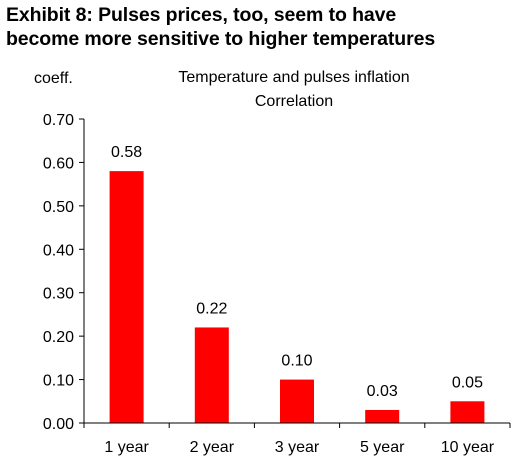 The height and width of the screenshot is (464, 528). What do you see at coordinates (293, 77) in the screenshot?
I see `chart-title: Temperature and pulses inflation` at bounding box center [293, 77].